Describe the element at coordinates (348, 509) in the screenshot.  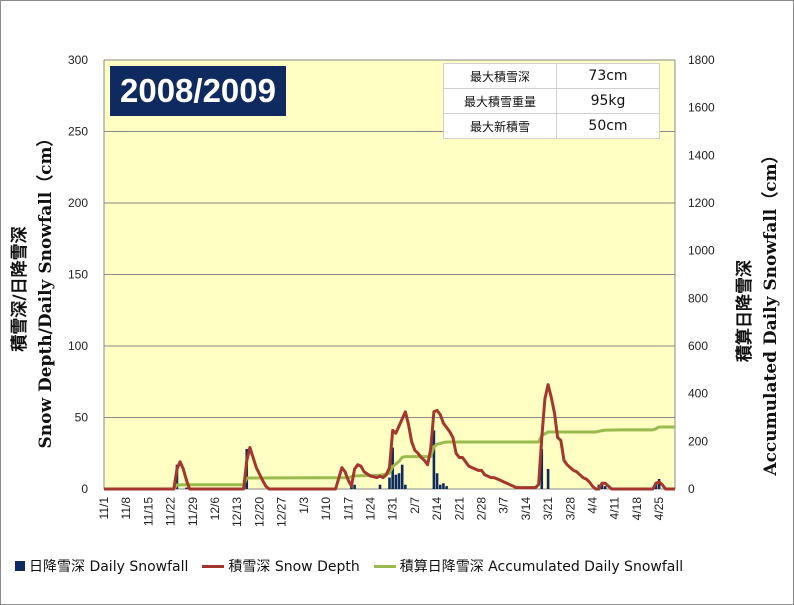
I see `x-tick-label: 1/17` at that location.